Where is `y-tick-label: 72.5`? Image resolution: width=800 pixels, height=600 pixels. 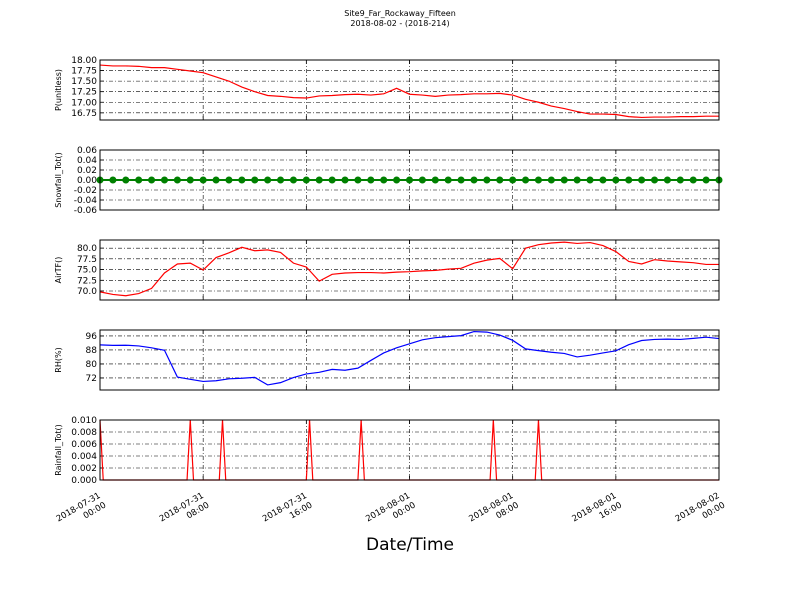
y-tick-label: 72.5 is located at coordinates (87, 281).